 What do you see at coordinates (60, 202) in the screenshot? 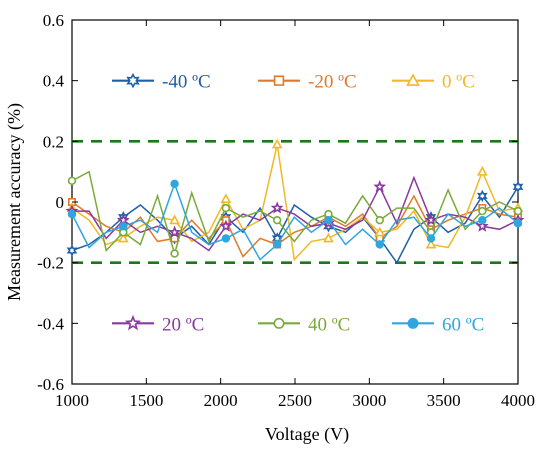
I see `y-tick-label: 0` at bounding box center [60, 202].